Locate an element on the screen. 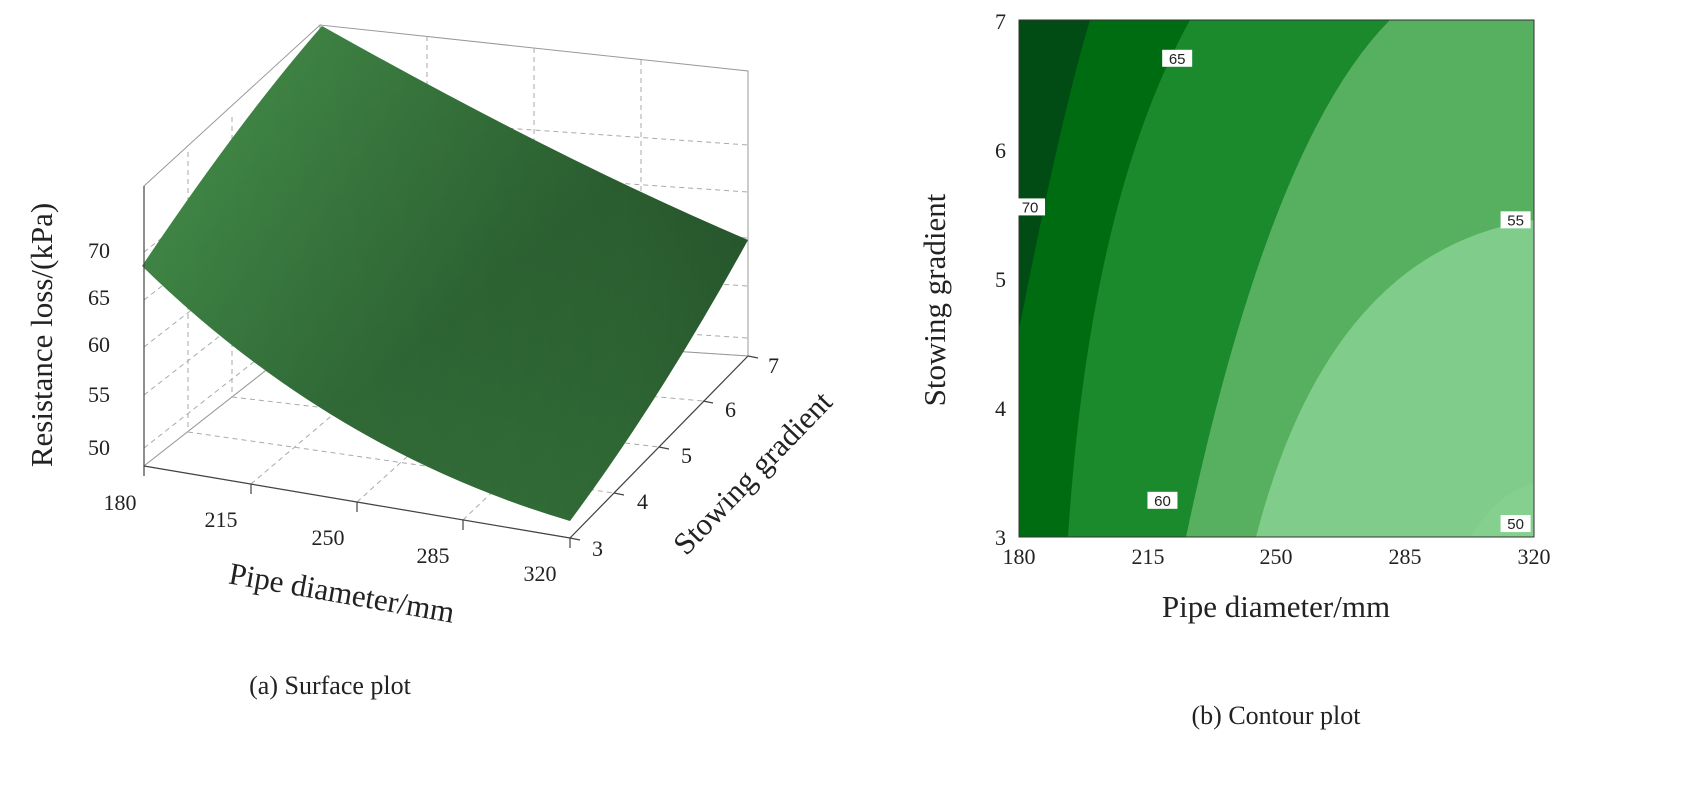 This screenshot has width=1690, height=785. z-tick-labels: 50 55 60 65 70 is located at coordinates (99, 349).